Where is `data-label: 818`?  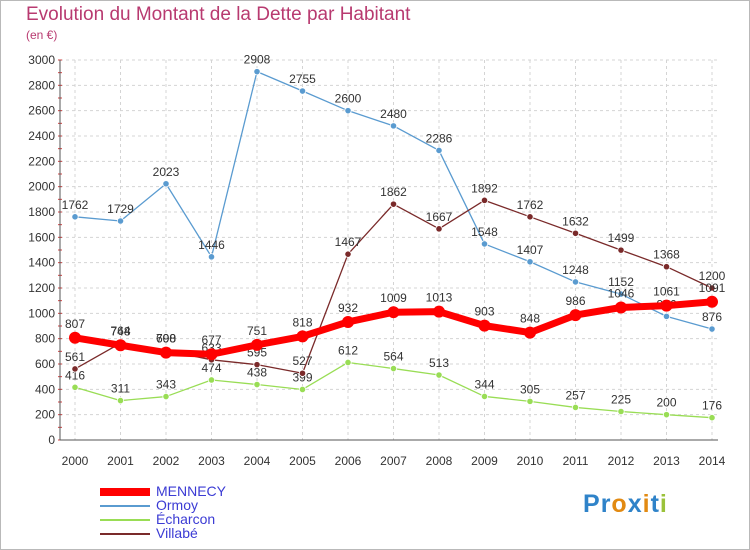
data-label: 818 is located at coordinates (302, 322).